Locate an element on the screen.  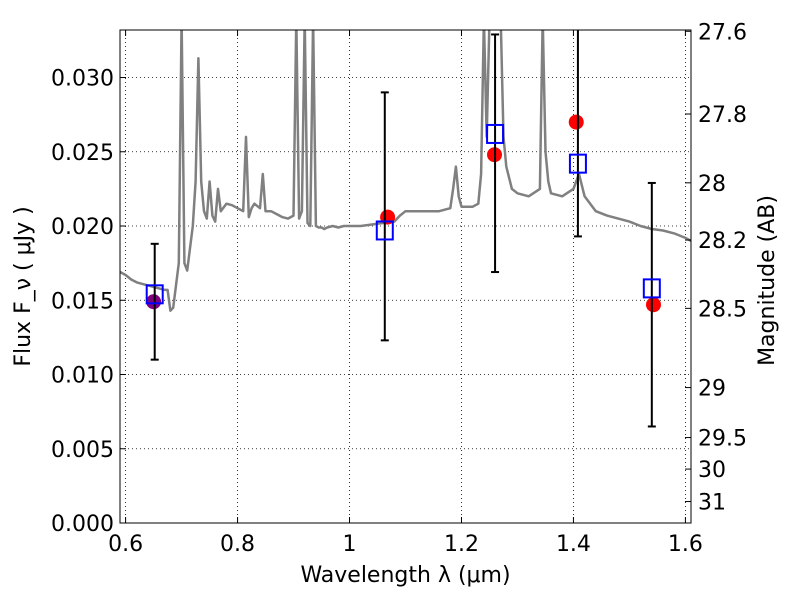
y2-tick-label: 29.5 is located at coordinates (722, 439).